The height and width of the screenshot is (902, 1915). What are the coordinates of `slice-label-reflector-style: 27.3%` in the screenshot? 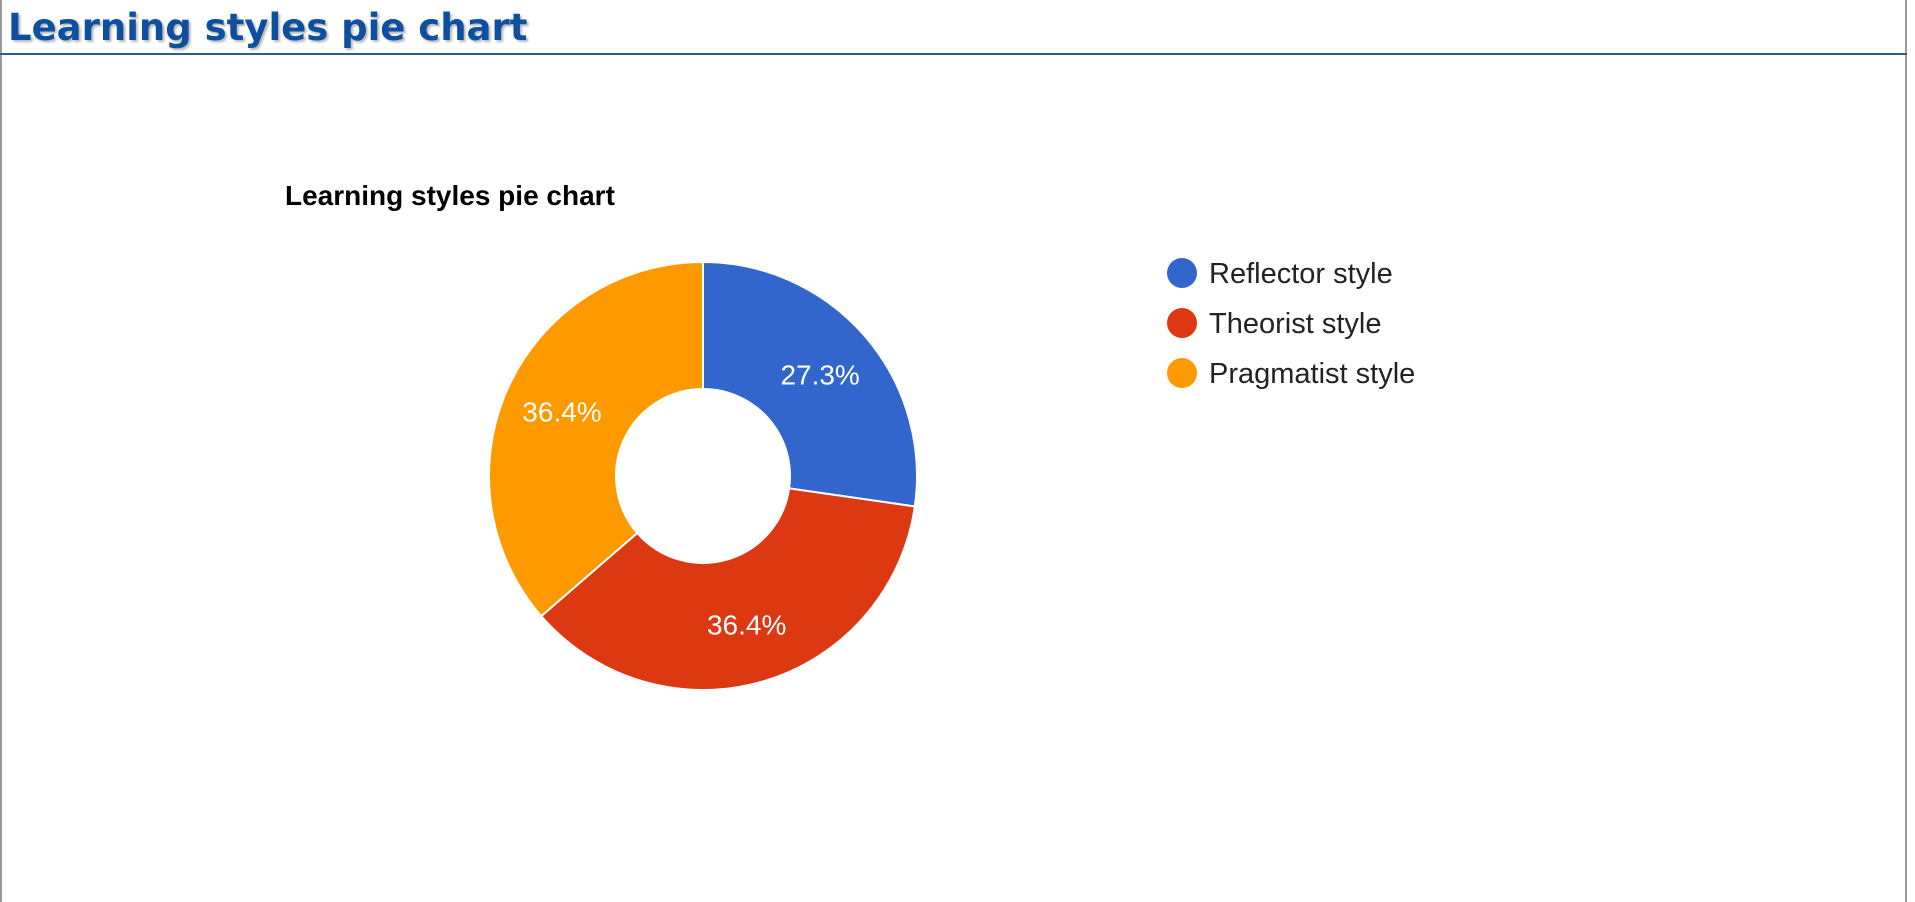 It's located at (819, 374).